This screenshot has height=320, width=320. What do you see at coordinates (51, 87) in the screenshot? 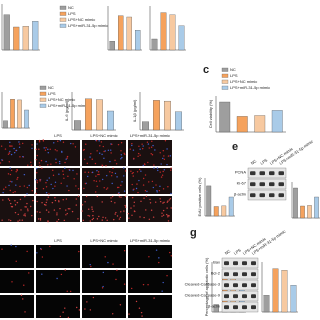
I see `legend-label: NC` at bounding box center [51, 87].